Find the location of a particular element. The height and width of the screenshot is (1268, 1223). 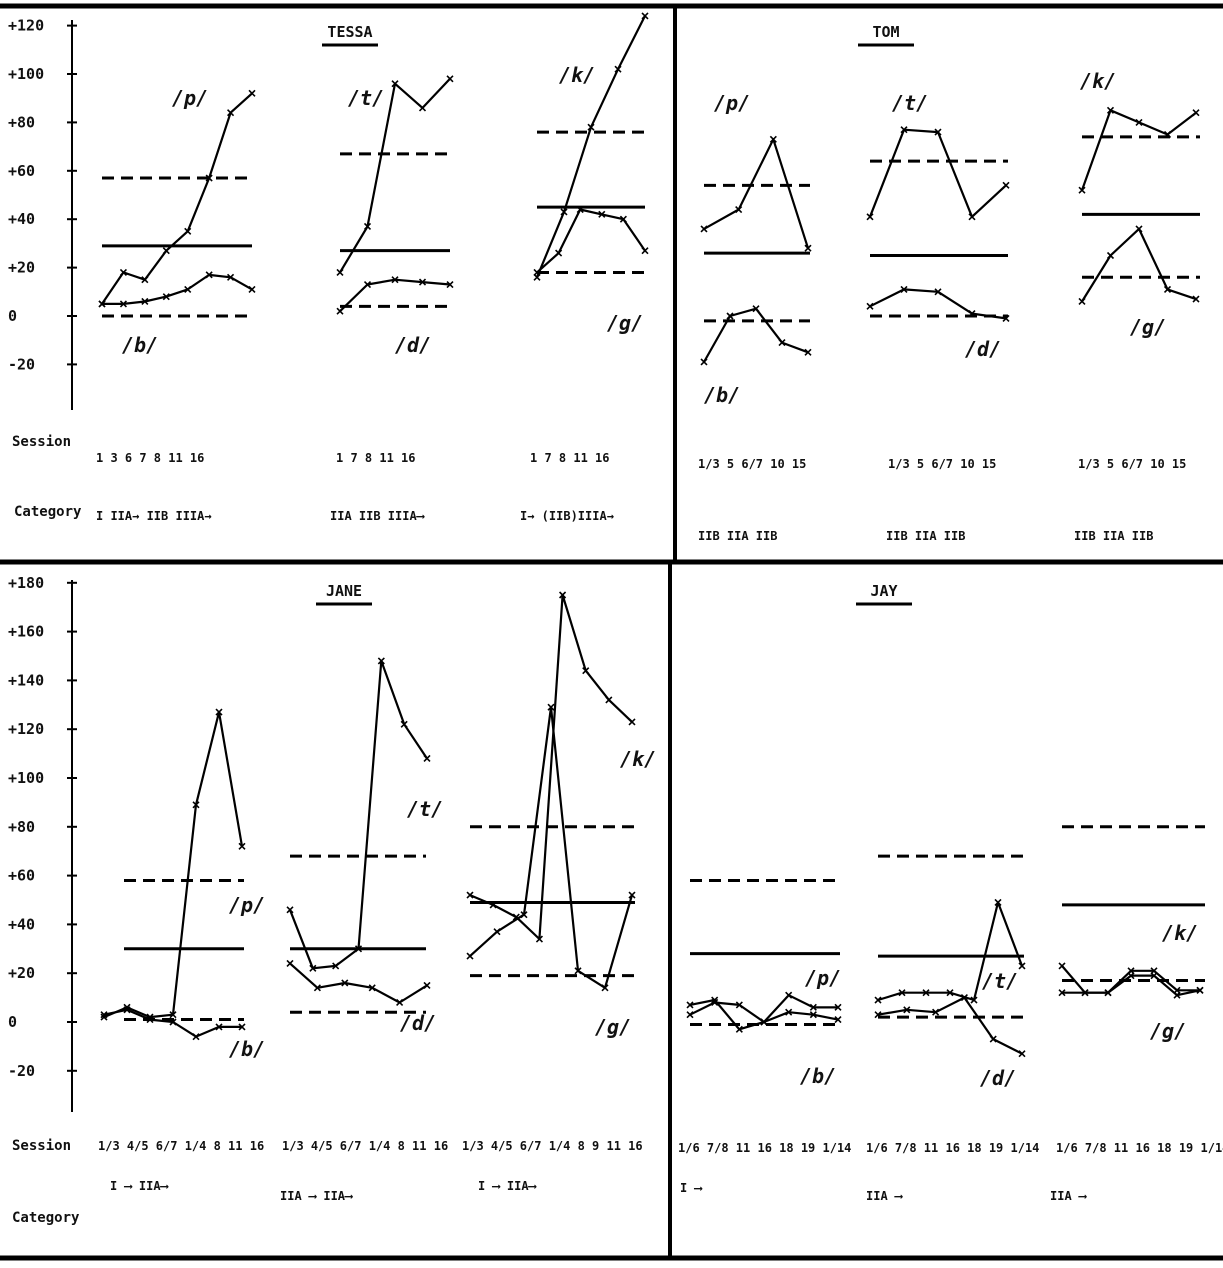

session-numbers: 1/3 4/5 6/7 1/4 8 11 16 is located at coordinates (181, 1146).